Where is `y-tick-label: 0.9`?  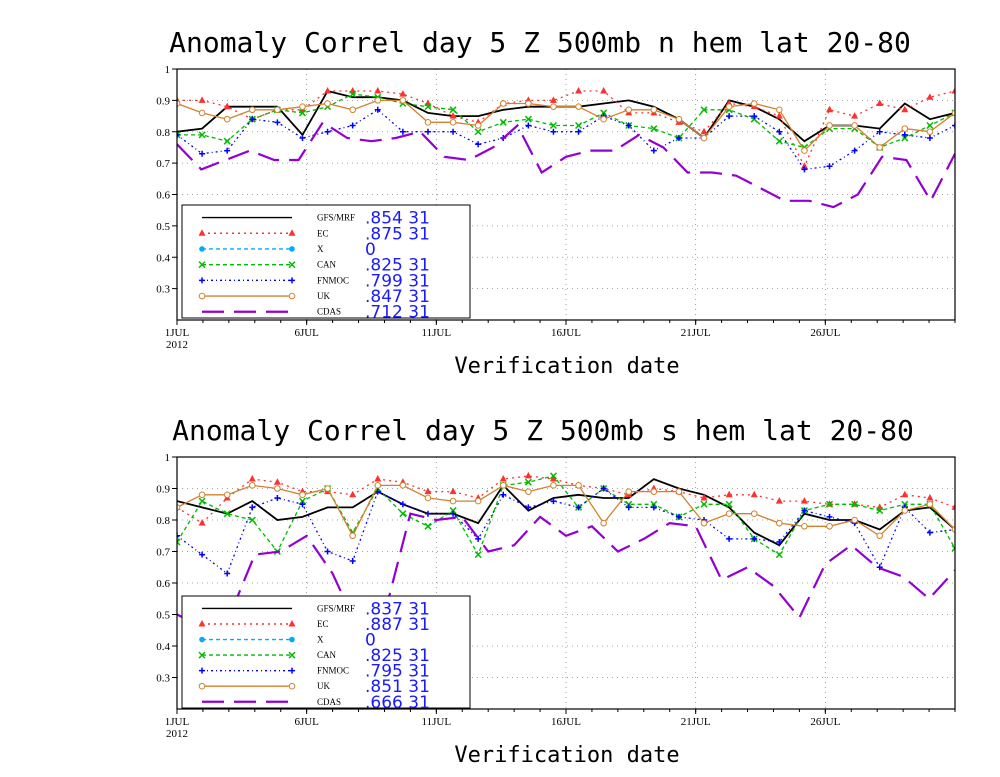 y-tick-label: 0.9 is located at coordinates (163, 101).